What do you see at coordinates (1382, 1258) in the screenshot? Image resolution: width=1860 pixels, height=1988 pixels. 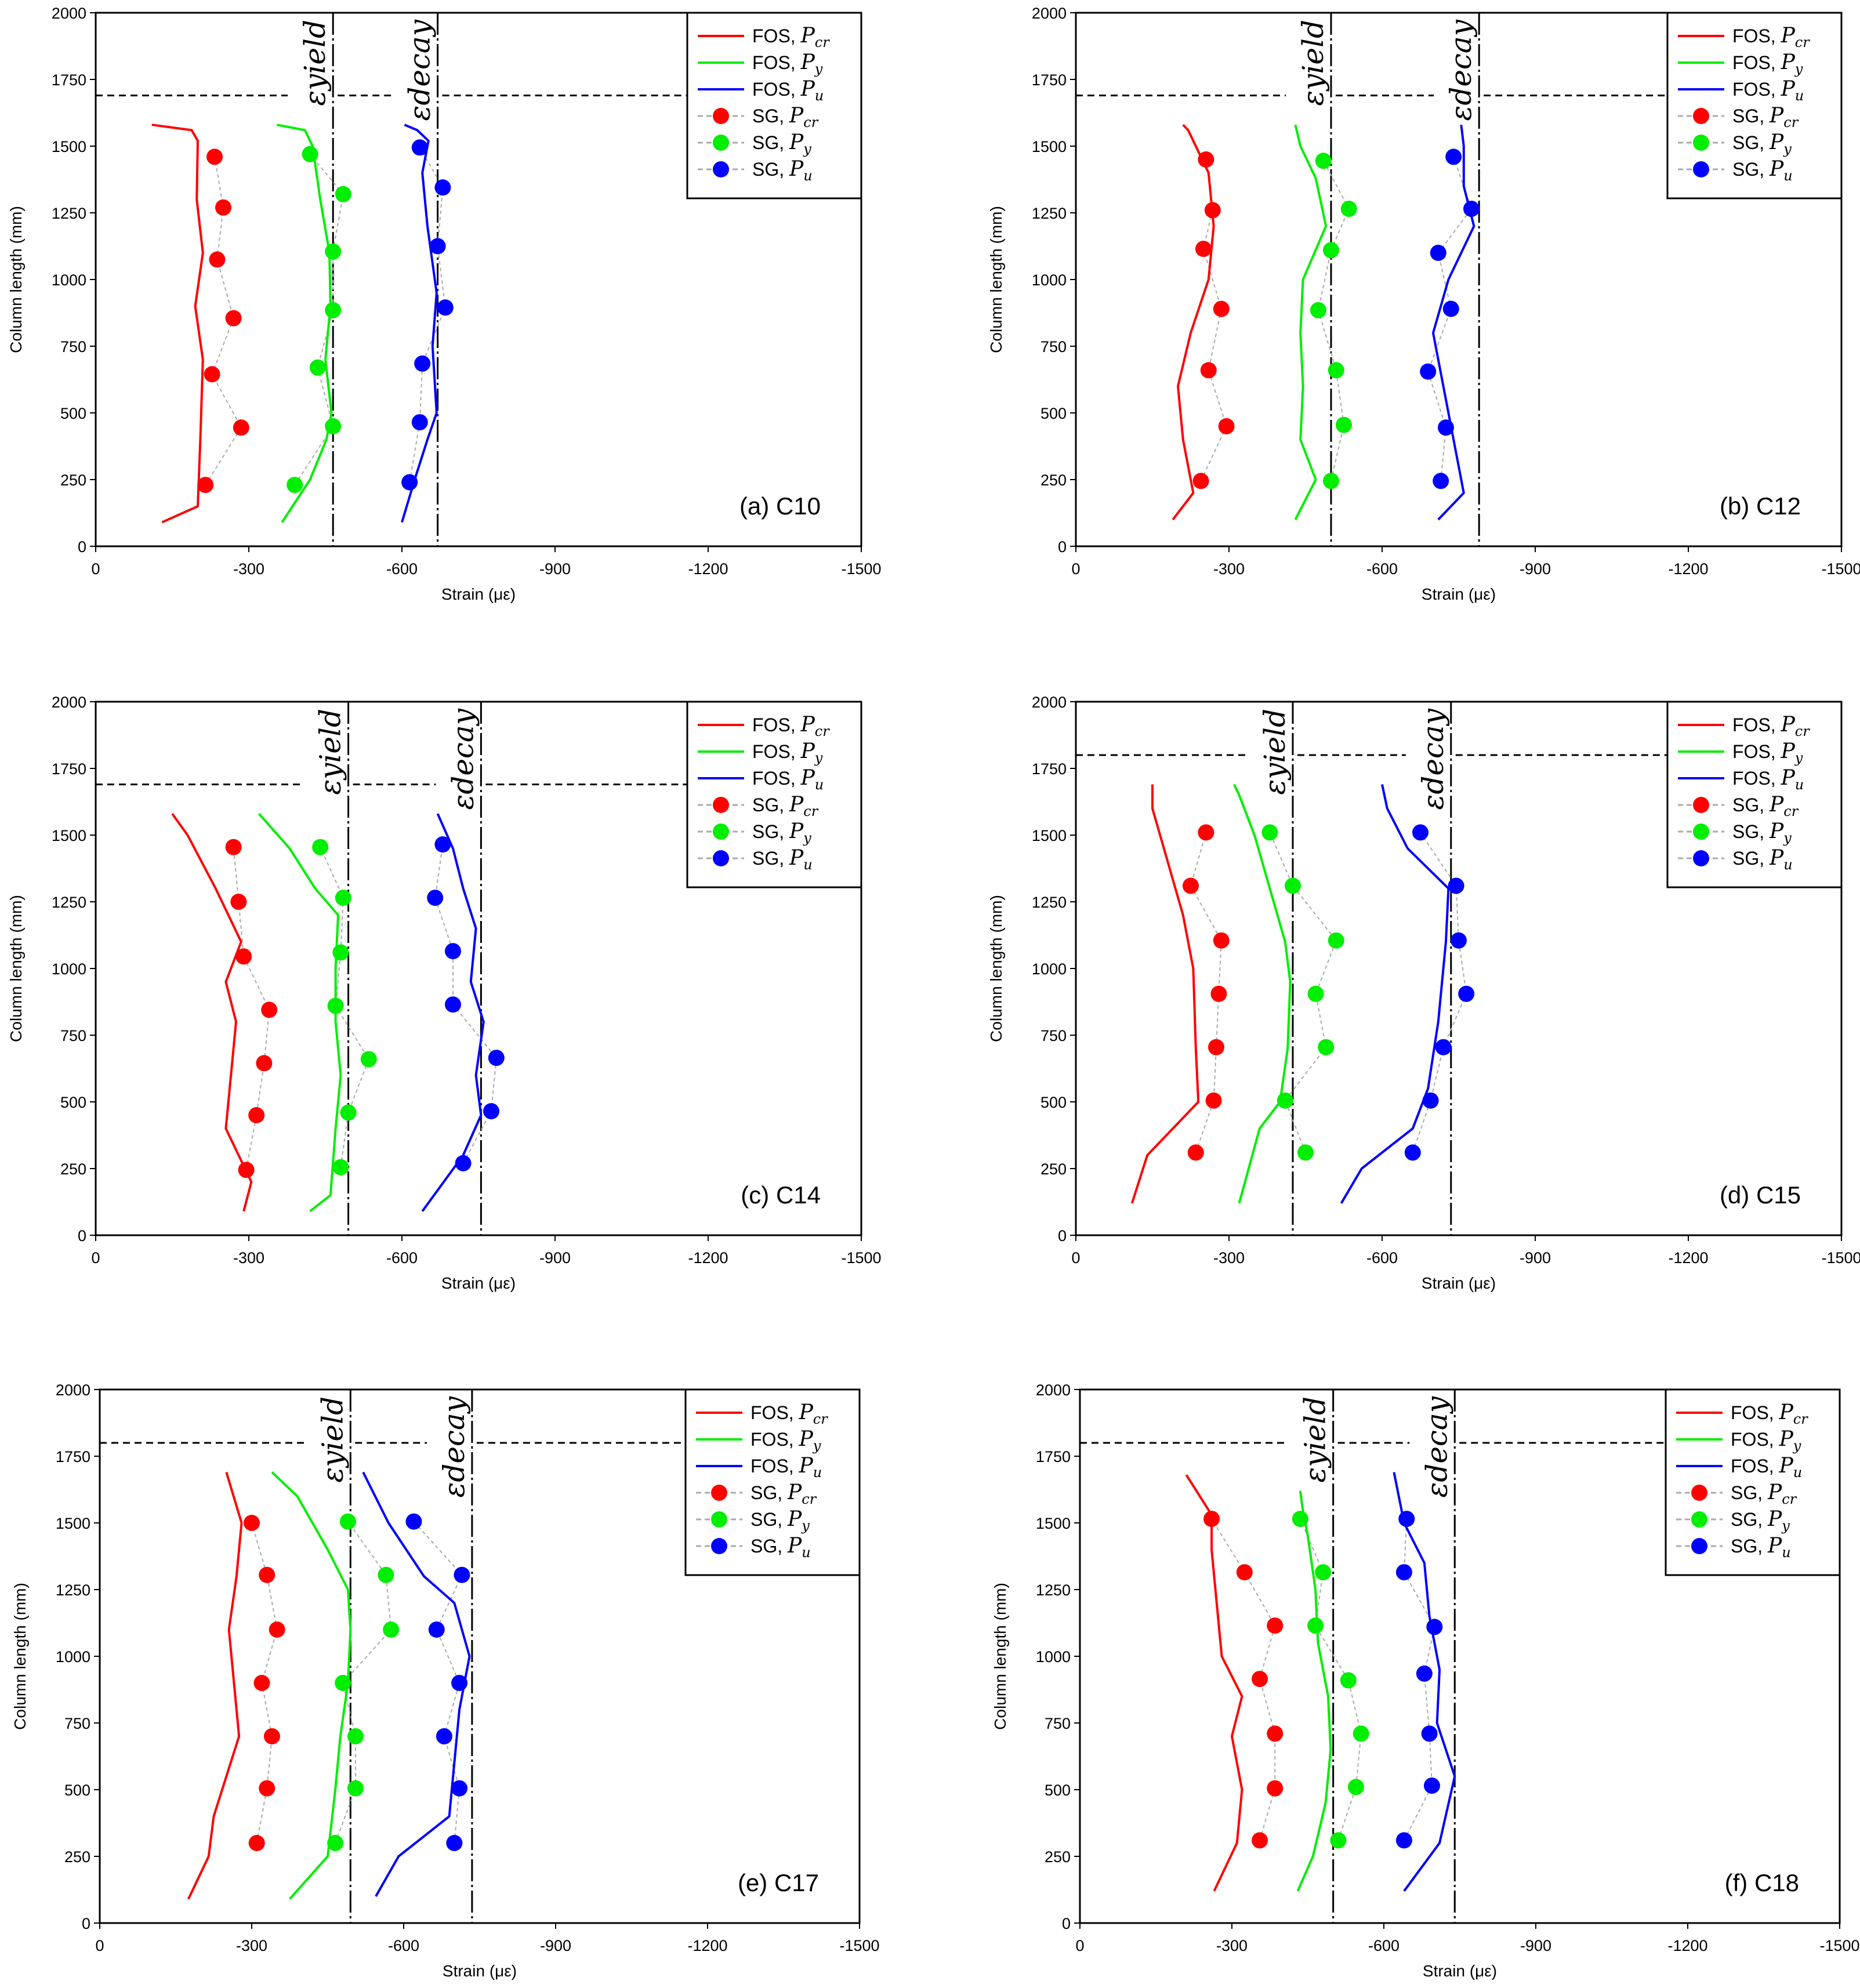 I see `x-tick-label: -600` at bounding box center [1382, 1258].